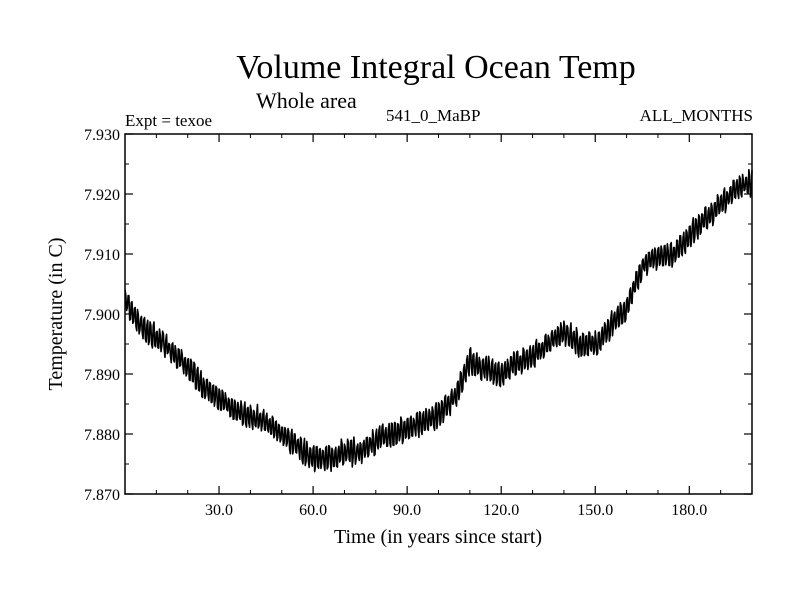 Image resolution: width=800 pixels, height=600 pixels. What do you see at coordinates (56, 314) in the screenshot?
I see `y-axis-label: Temperature (in C)` at bounding box center [56, 314].